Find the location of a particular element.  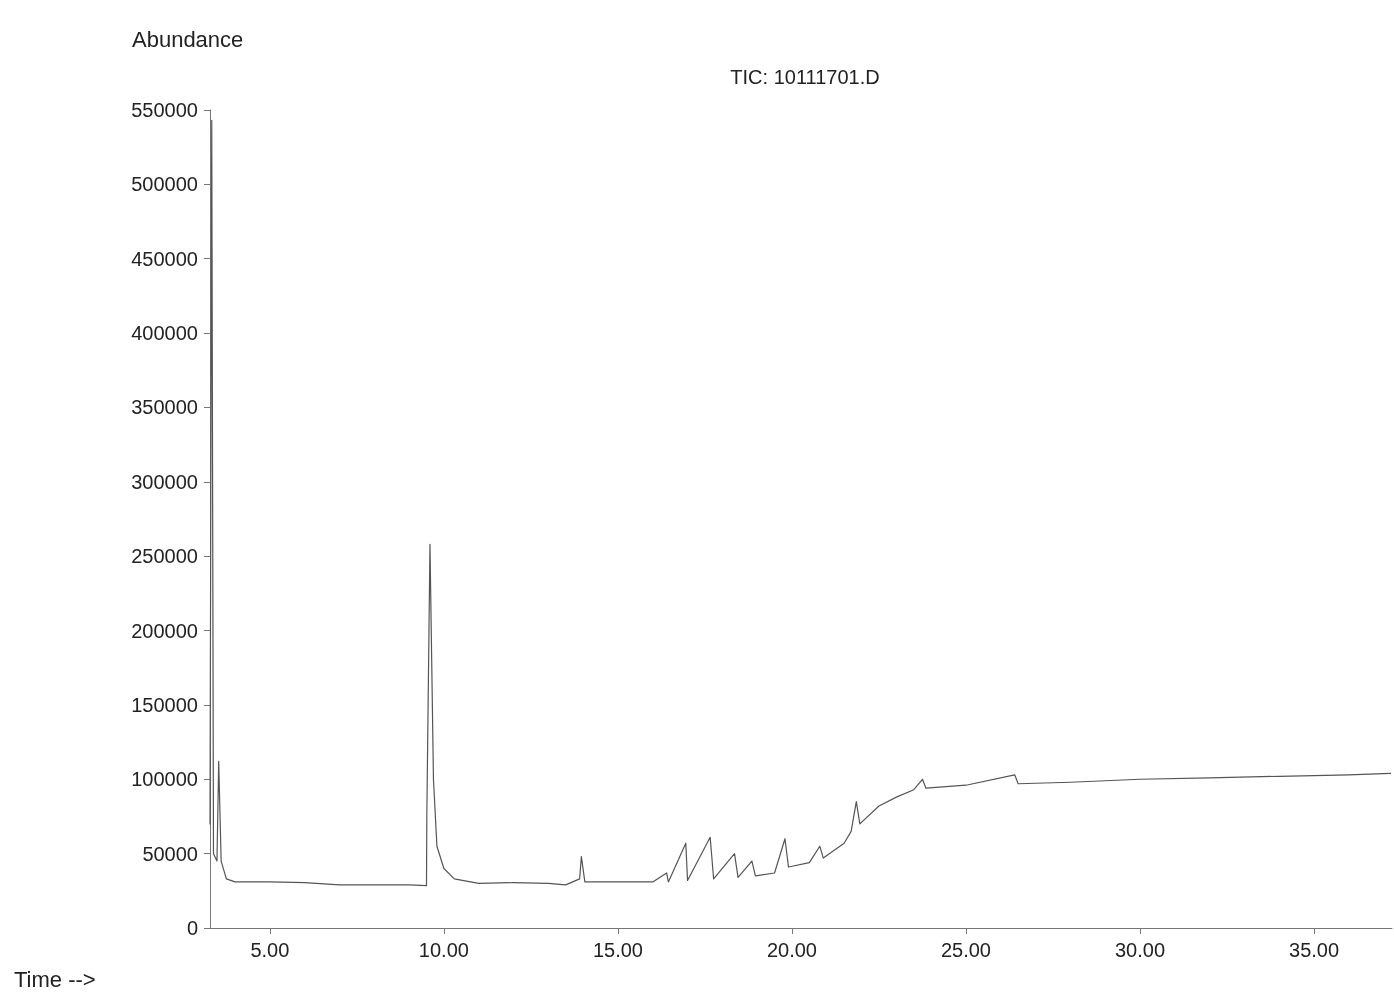

x-axis-title: Time --> is located at coordinates (55, 979).